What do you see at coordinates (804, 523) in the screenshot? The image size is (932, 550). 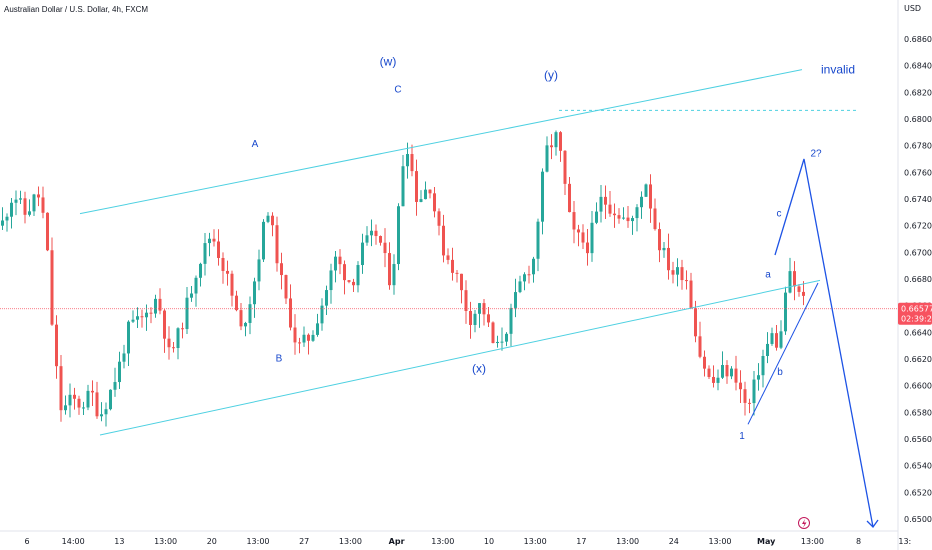 I see `lightning-icon` at bounding box center [804, 523].